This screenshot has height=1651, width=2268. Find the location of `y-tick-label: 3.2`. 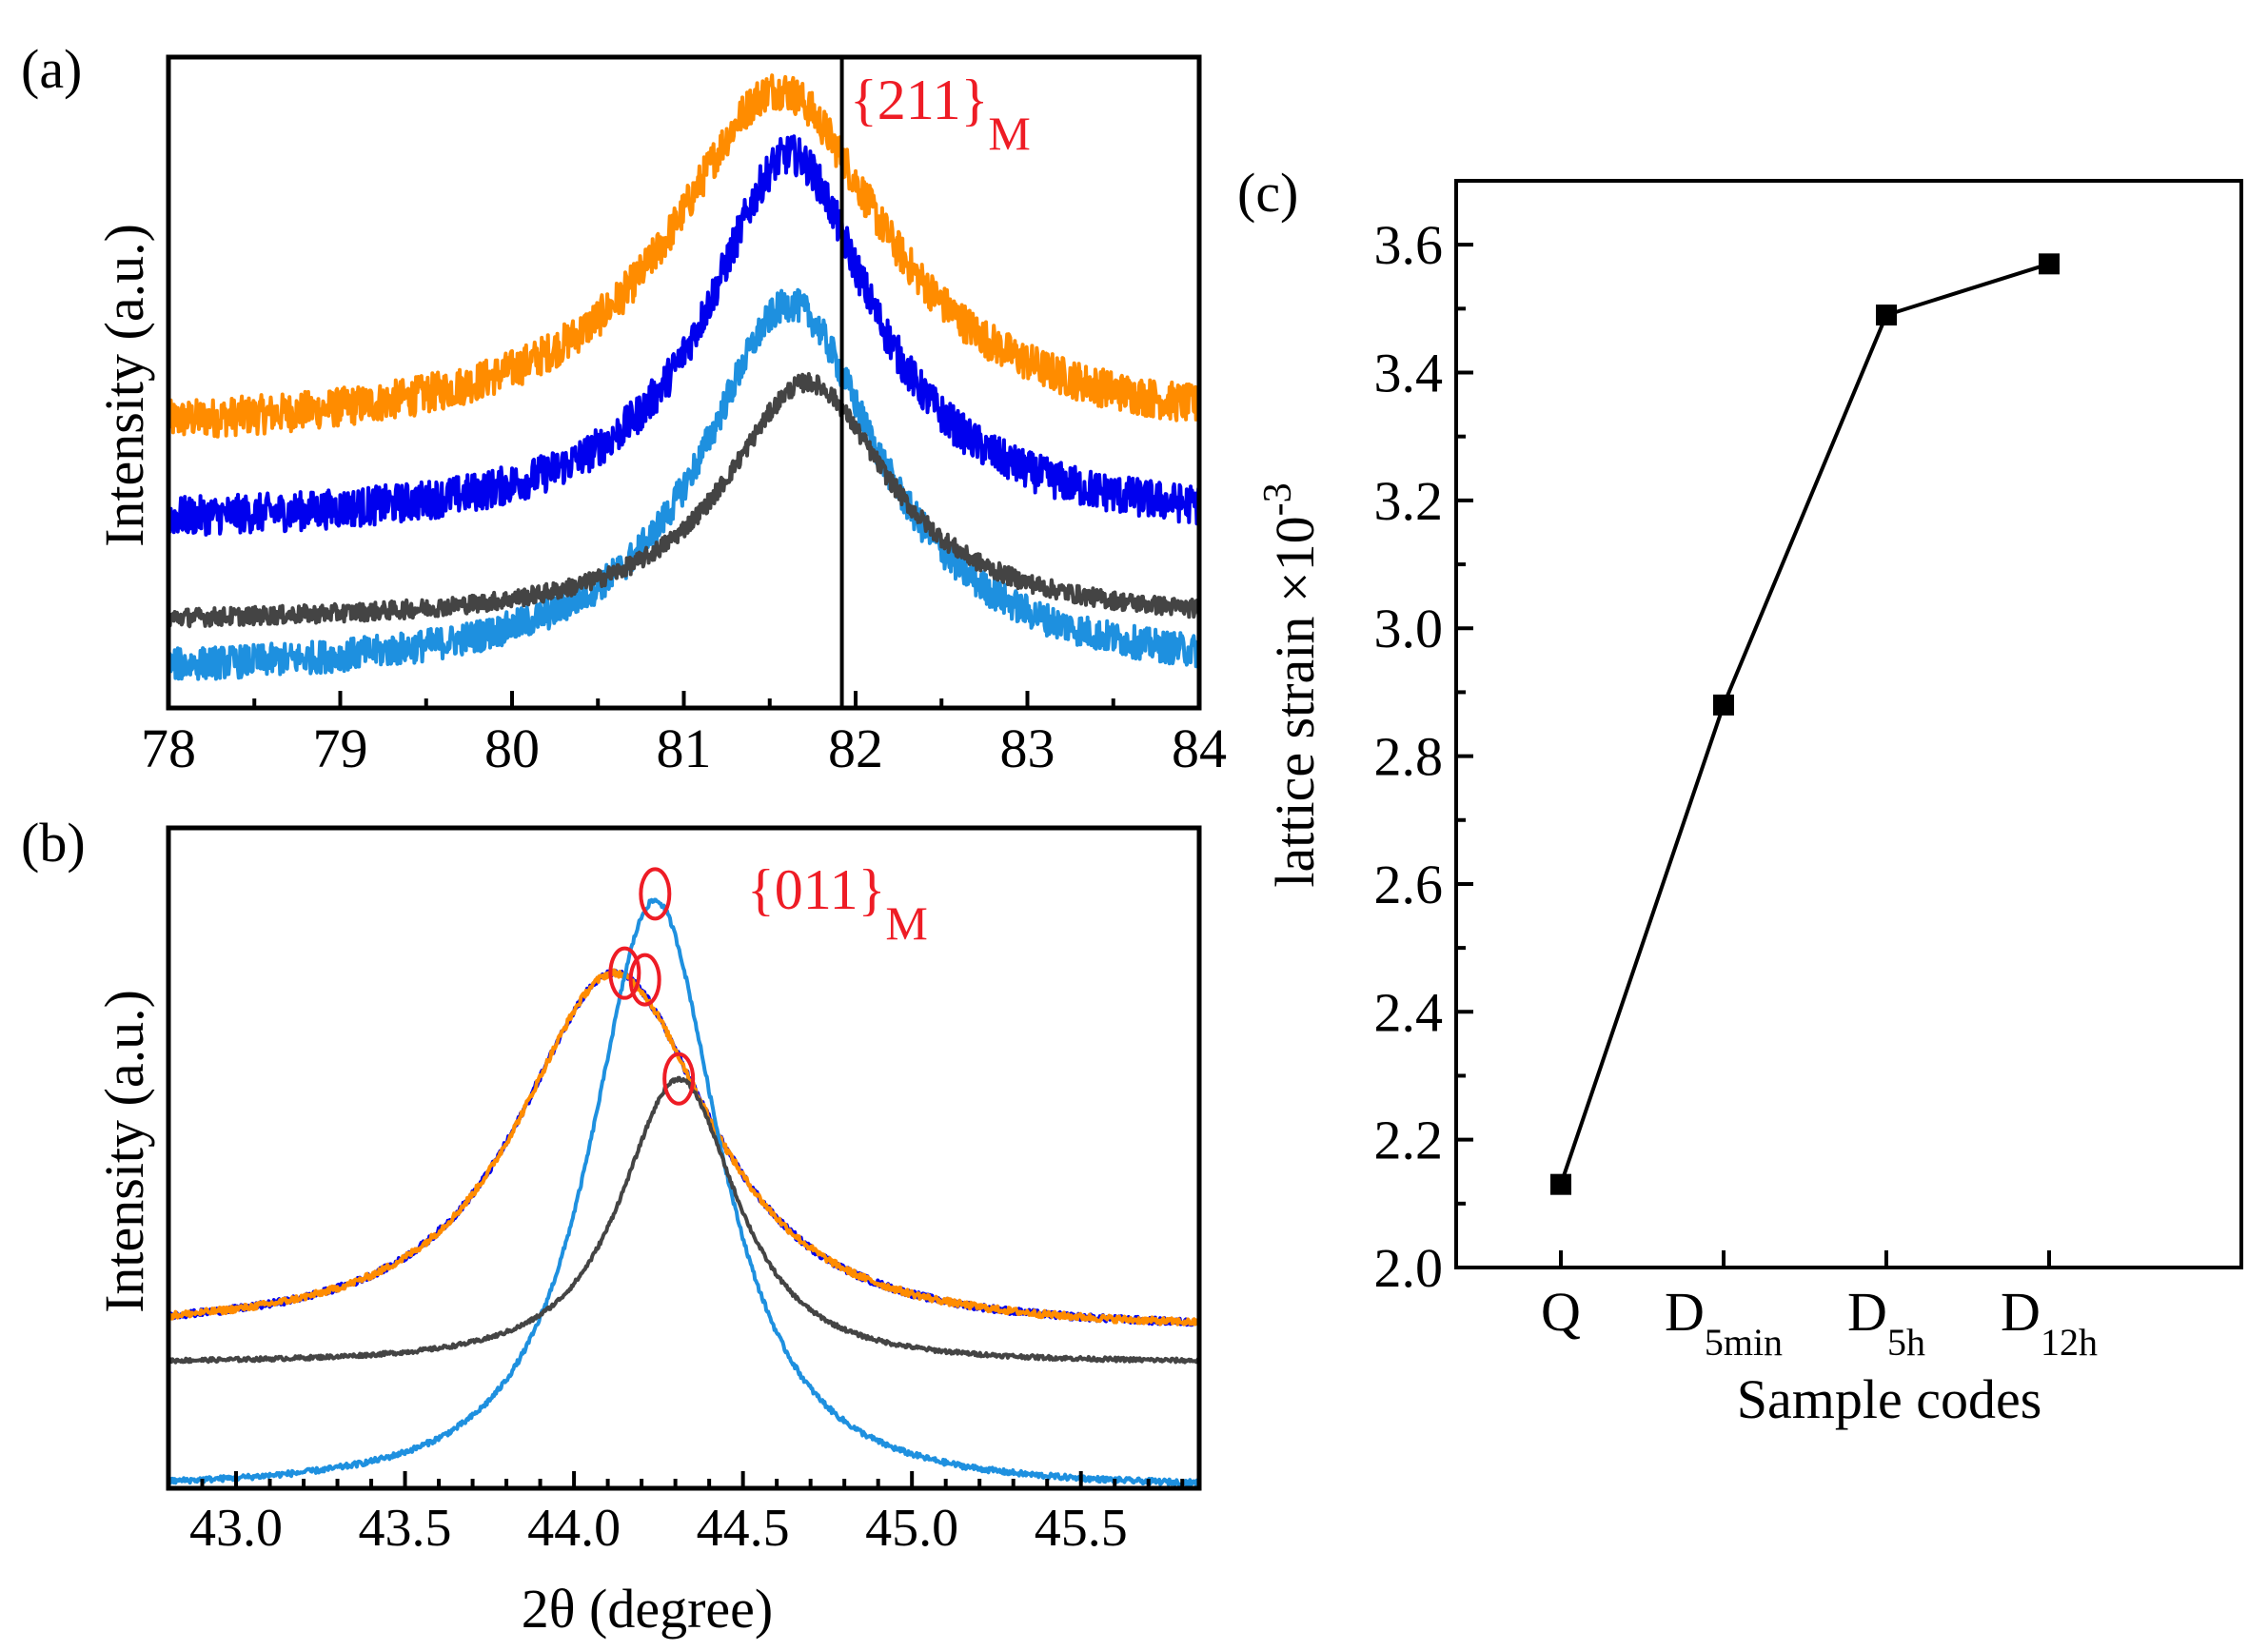

y-tick-label: 3.2 is located at coordinates (1409, 501).